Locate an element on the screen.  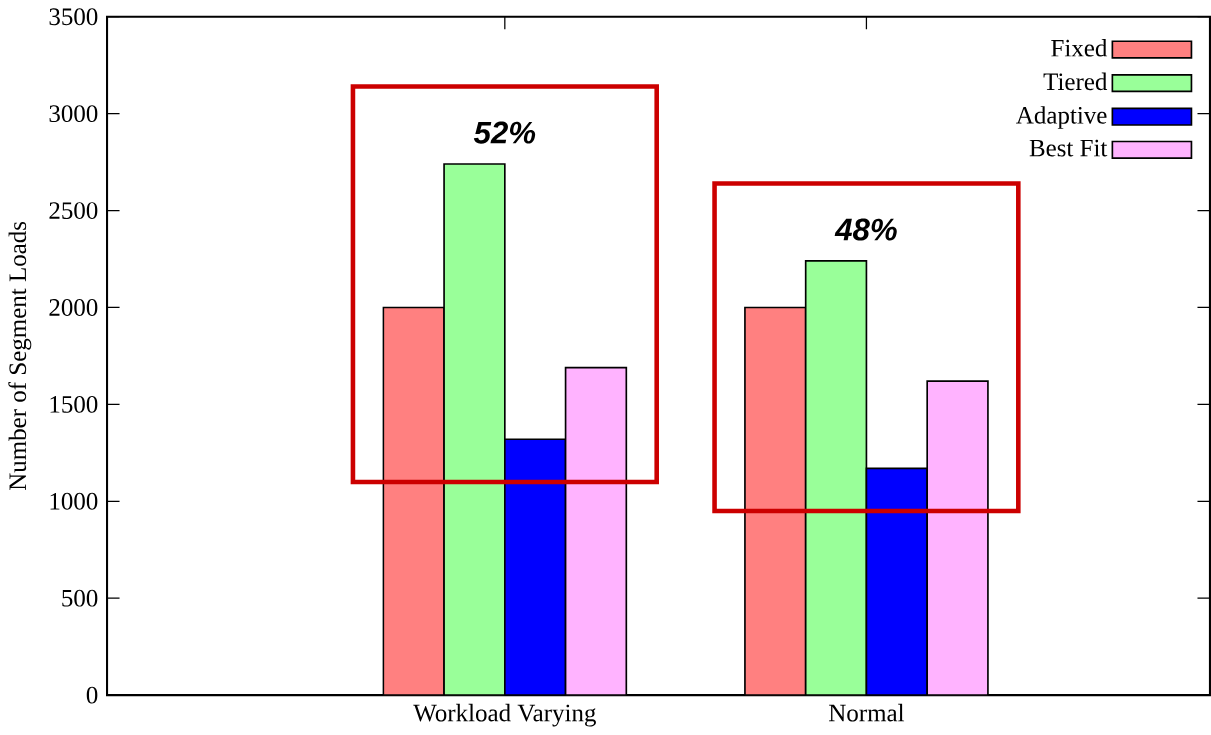
legend-label: Tiered is located at coordinates (1075, 81).